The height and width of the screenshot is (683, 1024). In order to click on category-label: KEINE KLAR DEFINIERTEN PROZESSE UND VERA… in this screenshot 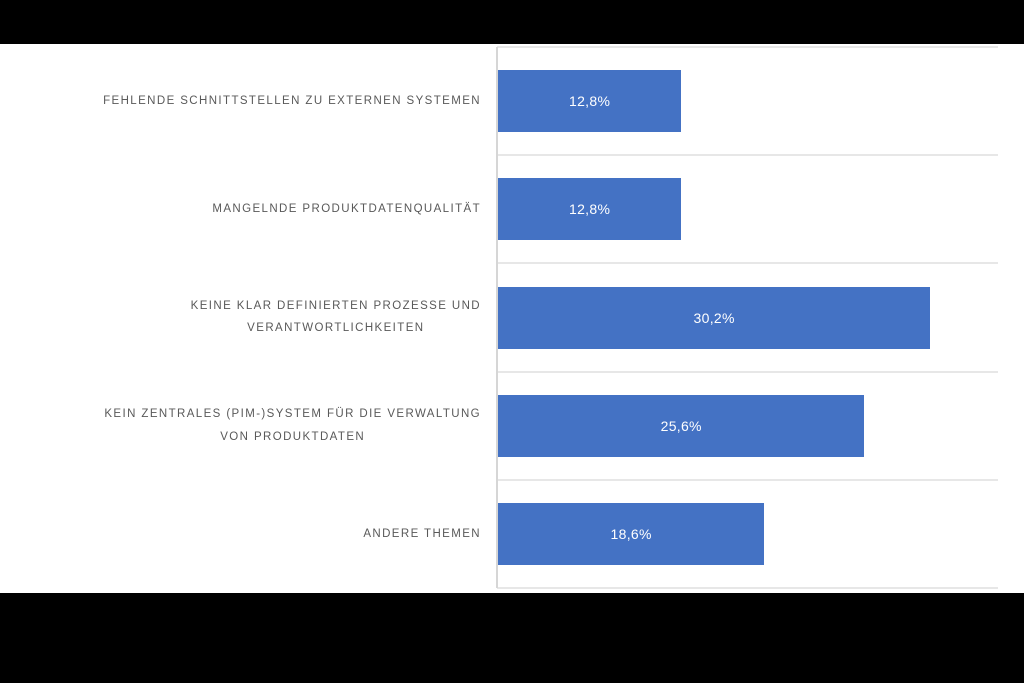, I will do `click(335, 317)`.